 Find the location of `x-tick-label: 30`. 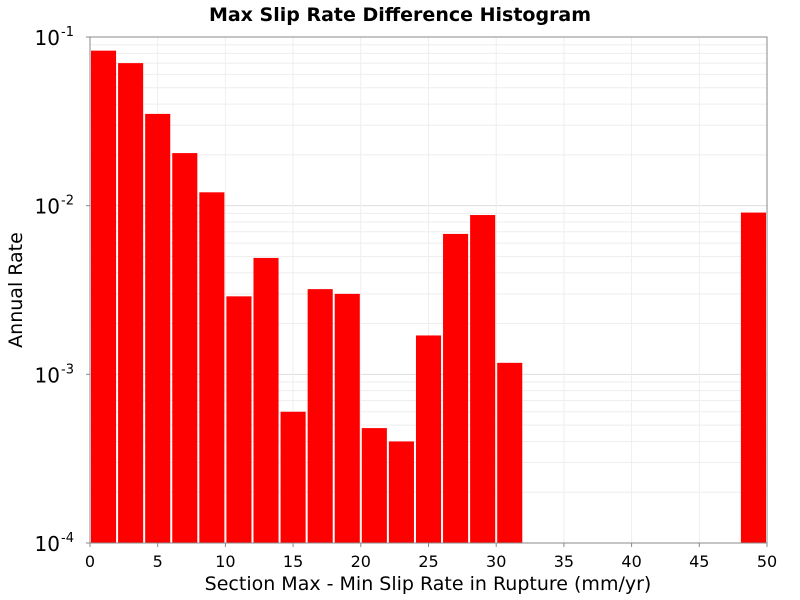

x-tick-label: 30 is located at coordinates (496, 561).